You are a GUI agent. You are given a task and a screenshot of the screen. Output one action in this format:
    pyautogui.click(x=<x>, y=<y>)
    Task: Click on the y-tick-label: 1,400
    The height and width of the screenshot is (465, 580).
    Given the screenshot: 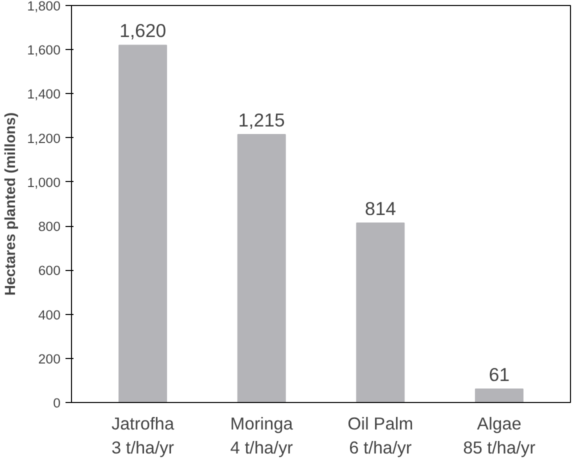 What is the action you would take?
    pyautogui.click(x=44, y=94)
    